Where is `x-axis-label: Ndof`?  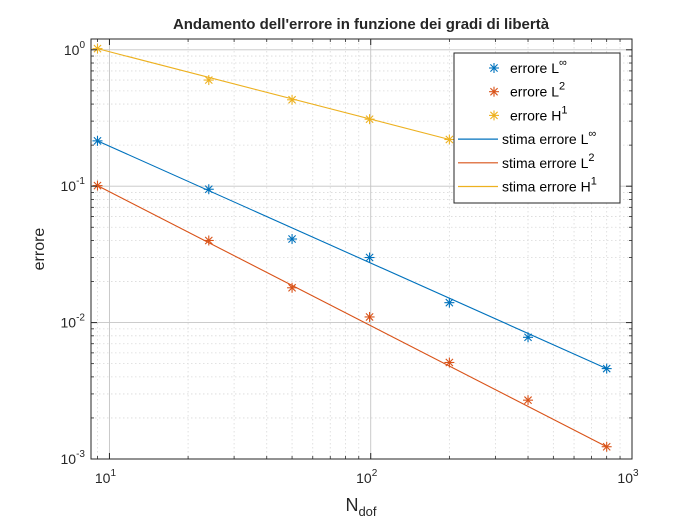 x-axis-label: Ndof is located at coordinates (360, 507).